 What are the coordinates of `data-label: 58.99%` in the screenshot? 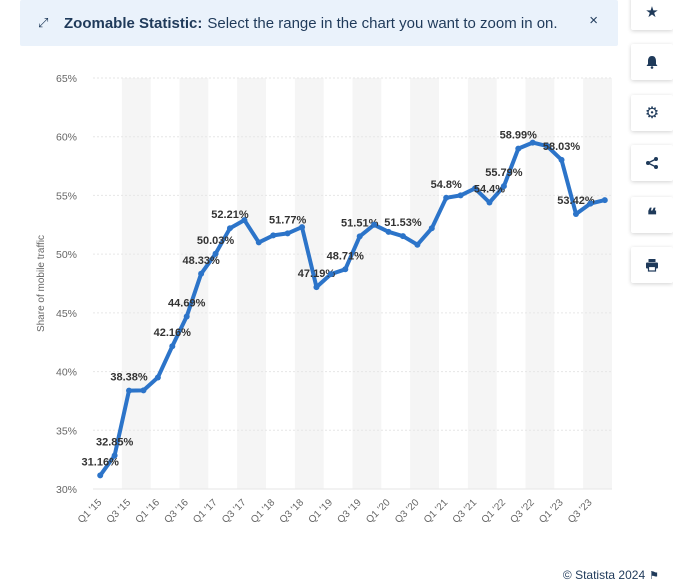 It's located at (519, 136).